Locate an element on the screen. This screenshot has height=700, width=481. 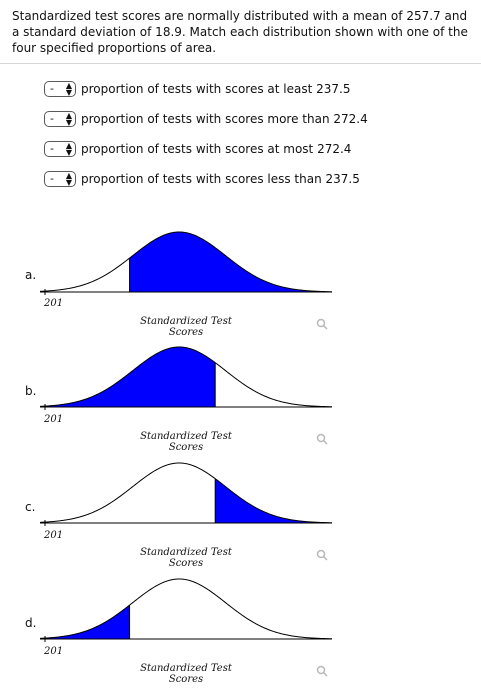
distribution-curve-a is located at coordinates (186, 263).